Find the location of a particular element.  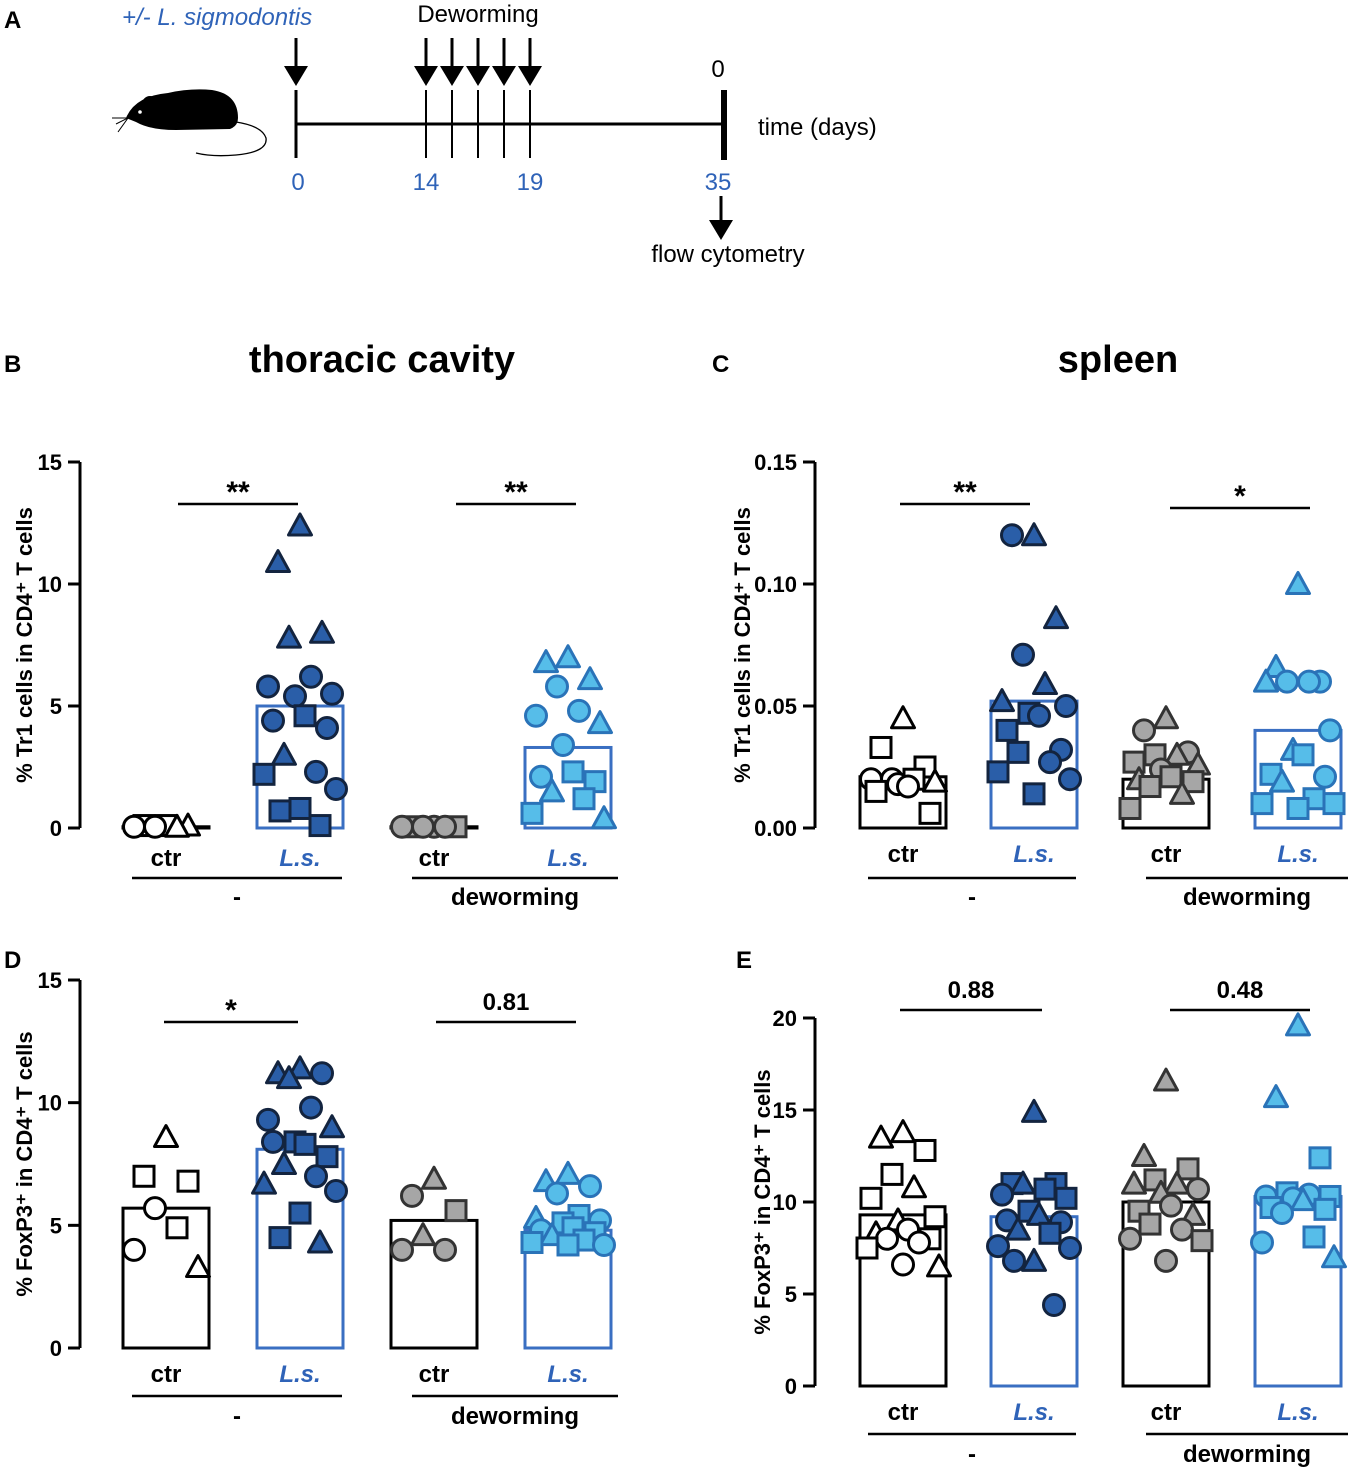

infection-label: +/- L. sigmodontis is located at coordinates (217, 17).